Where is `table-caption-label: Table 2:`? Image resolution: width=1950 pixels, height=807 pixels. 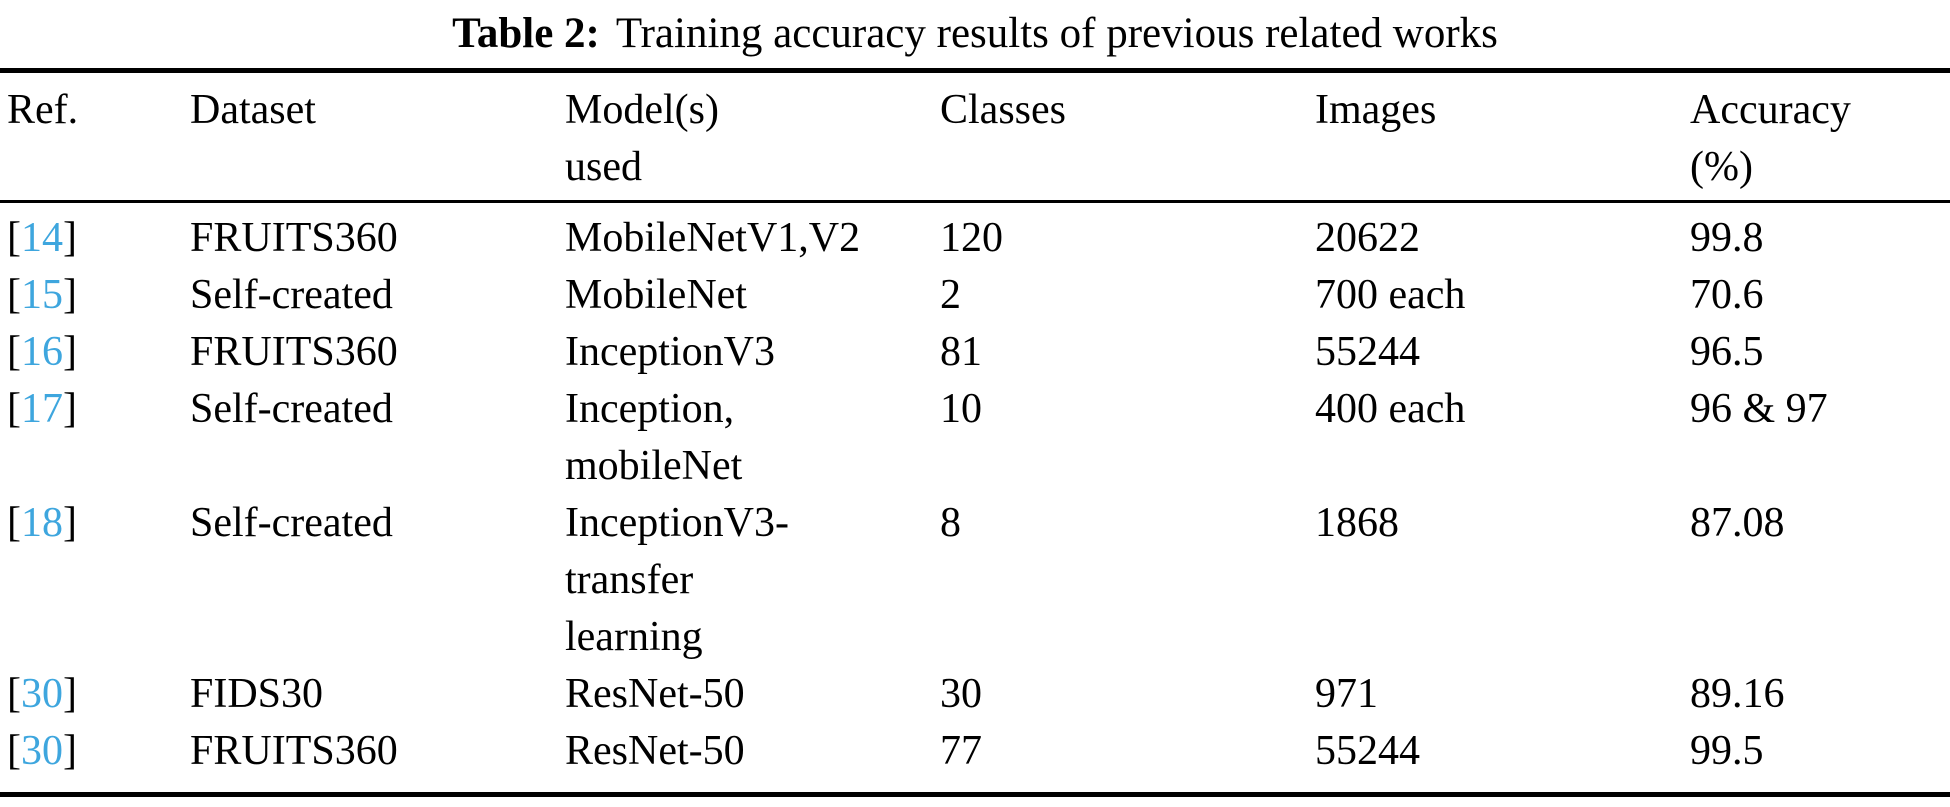
table-caption-label: Table 2: is located at coordinates (526, 33).